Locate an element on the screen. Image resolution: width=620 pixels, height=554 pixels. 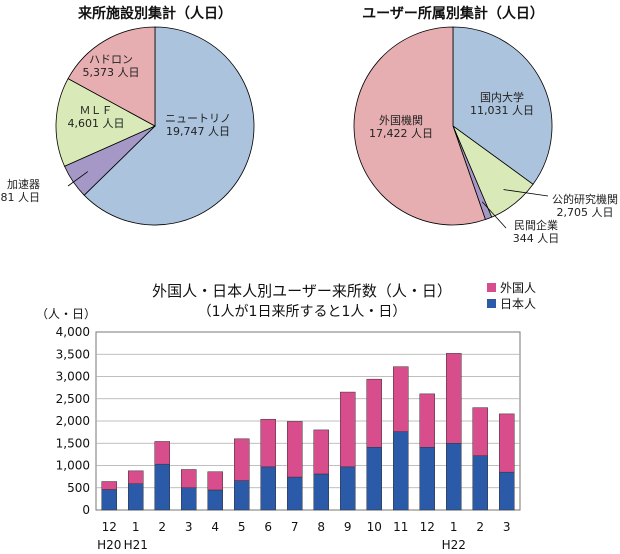
legend-label-japanese: 日本人 is located at coordinates (518, 304).